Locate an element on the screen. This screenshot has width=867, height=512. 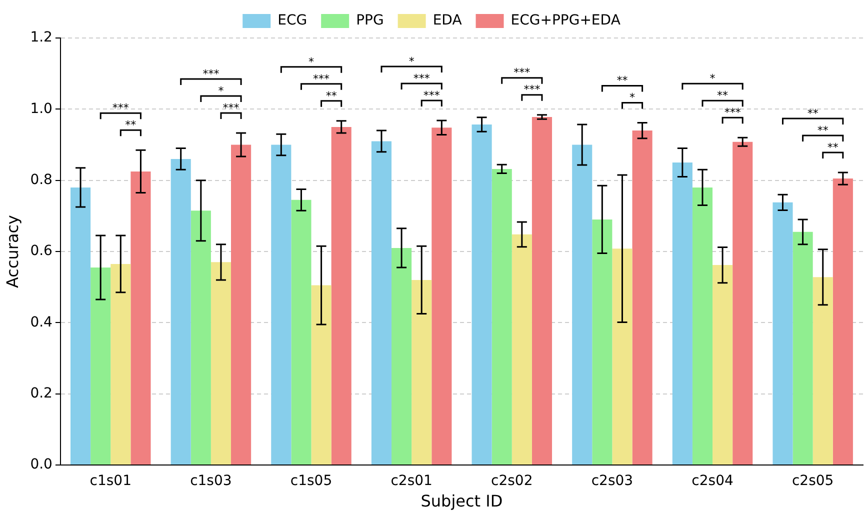
y-axis-title: Accuracy is located at coordinates (12, 251).